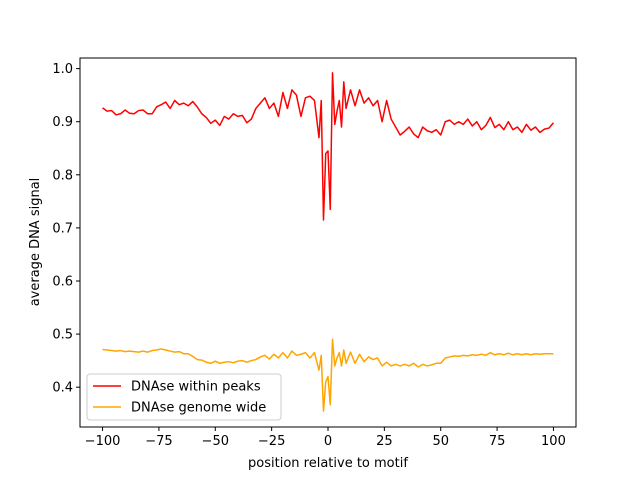  Describe the element at coordinates (62, 281) in the screenshot. I see `y-tick-label: 0.6` at that location.